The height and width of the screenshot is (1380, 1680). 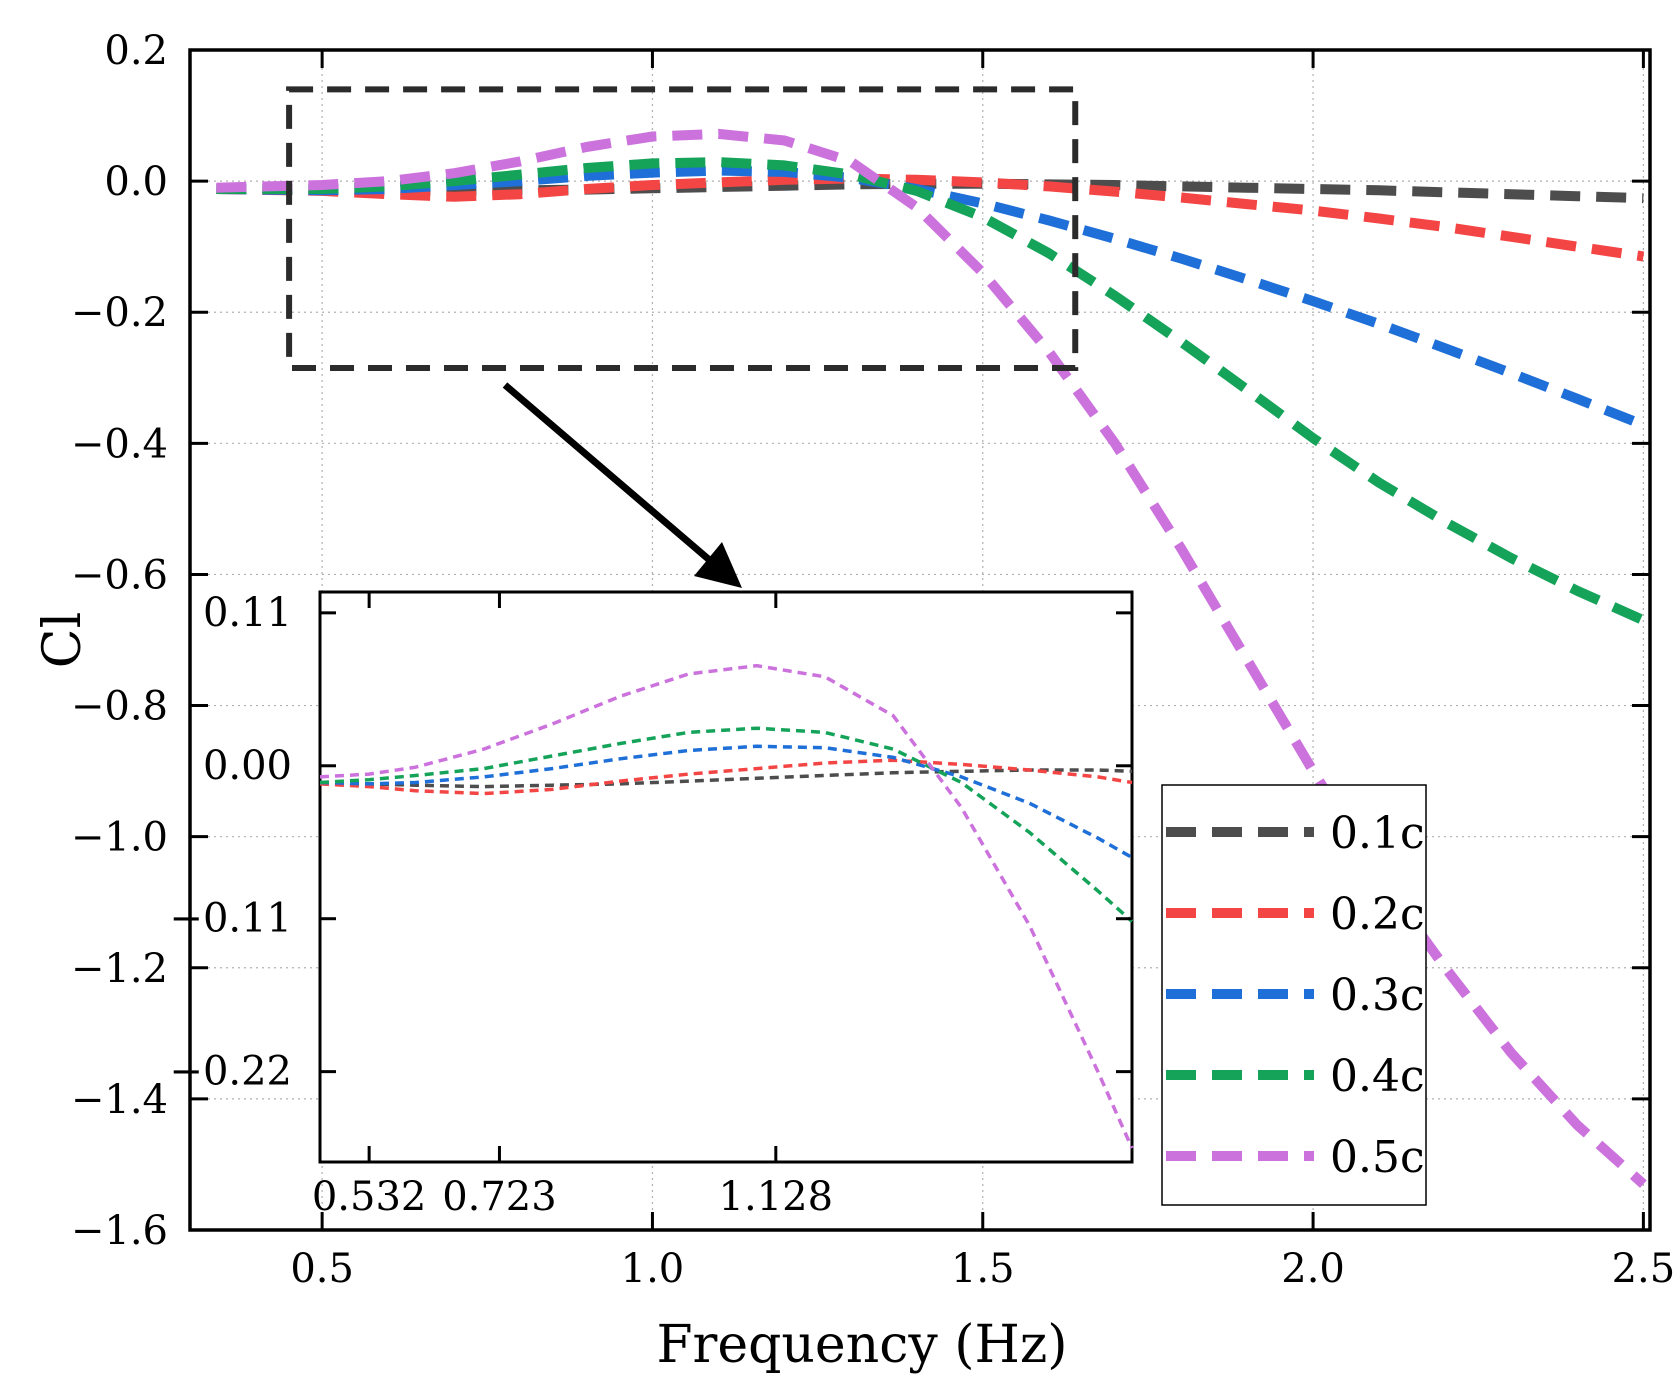 I want to click on y-tick-label-4: −0.6, so click(x=119, y=575).